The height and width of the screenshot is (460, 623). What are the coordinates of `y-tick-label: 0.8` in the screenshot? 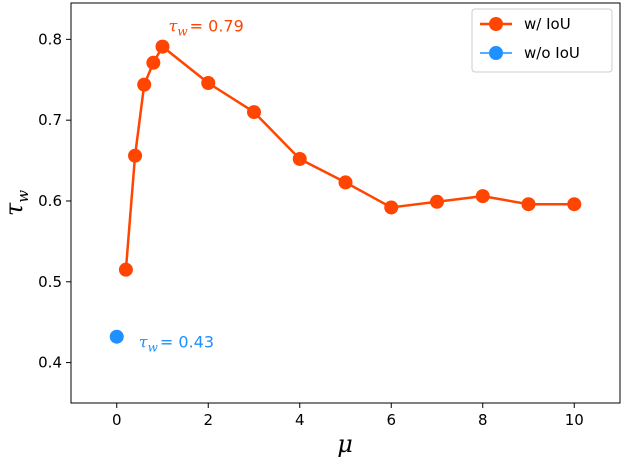 It's located at (50, 39).